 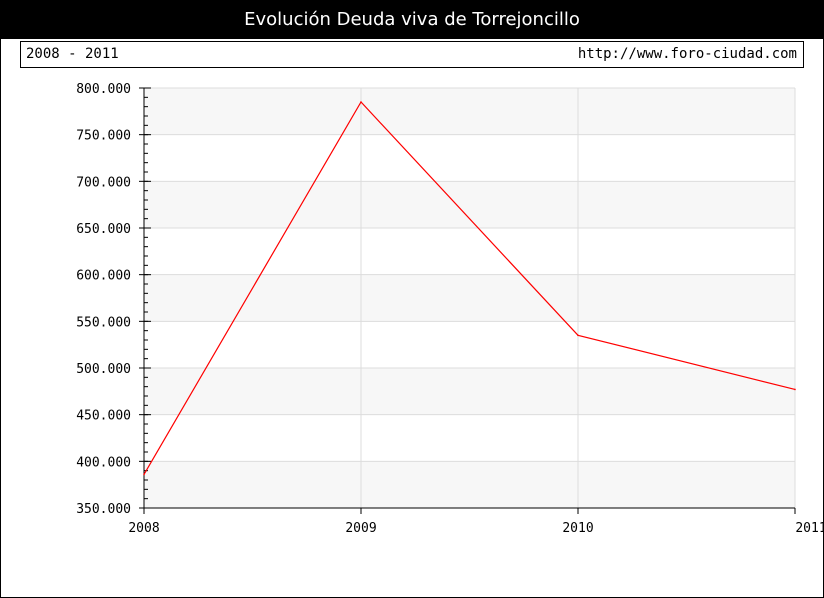 What do you see at coordinates (412, 54) in the screenshot?
I see `chart-subtitle-bar: 2008 - 2011 http://www.foro-ciudad.com` at bounding box center [412, 54].